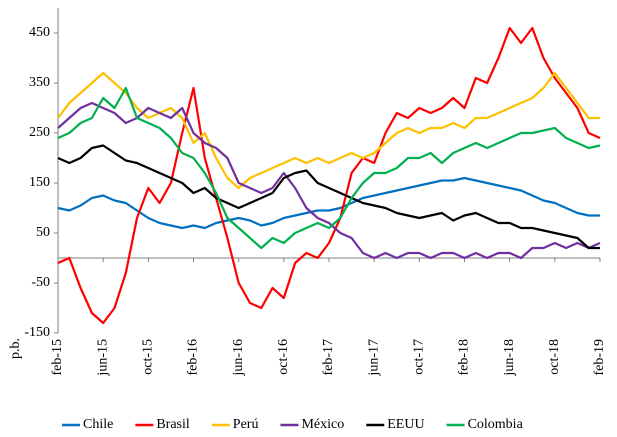  What do you see at coordinates (193, 357) in the screenshot?
I see `x-tick-label: feb-16` at bounding box center [193, 357].